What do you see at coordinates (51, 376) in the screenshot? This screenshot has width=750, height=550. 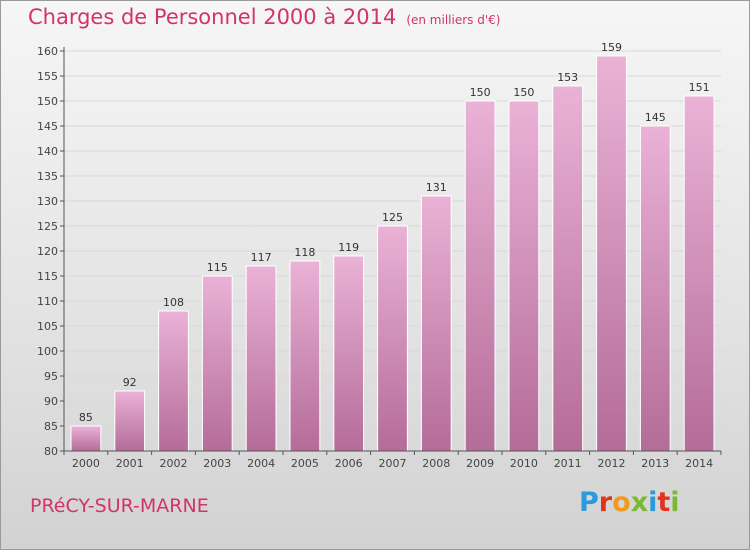 I see `y-tick-label: 95` at bounding box center [51, 376].